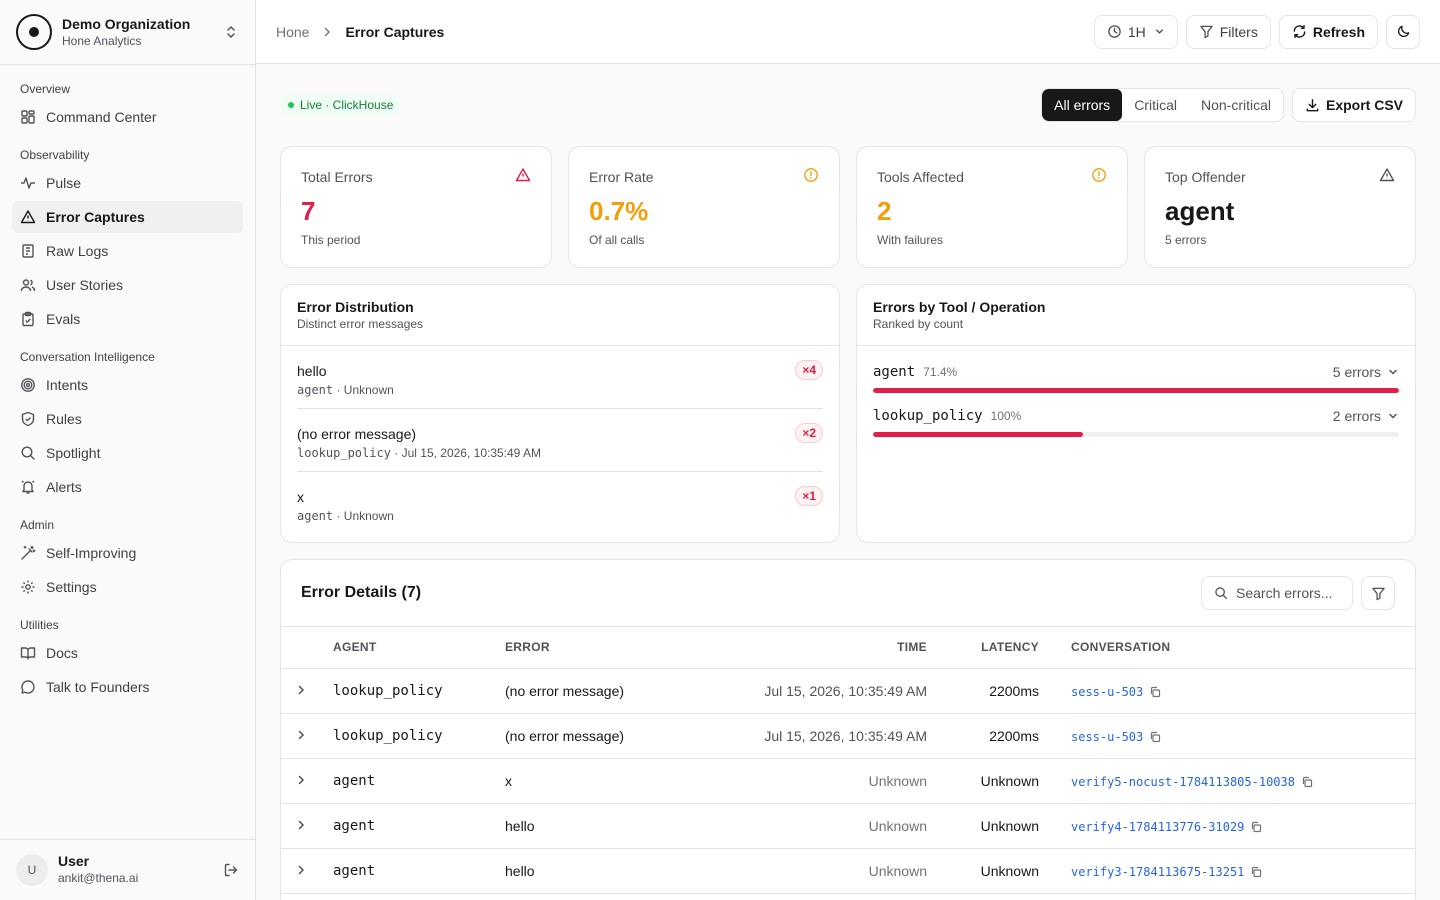 The width and height of the screenshot is (1440, 900). Describe the element at coordinates (28, 453) in the screenshot. I see `search-icon` at that location.